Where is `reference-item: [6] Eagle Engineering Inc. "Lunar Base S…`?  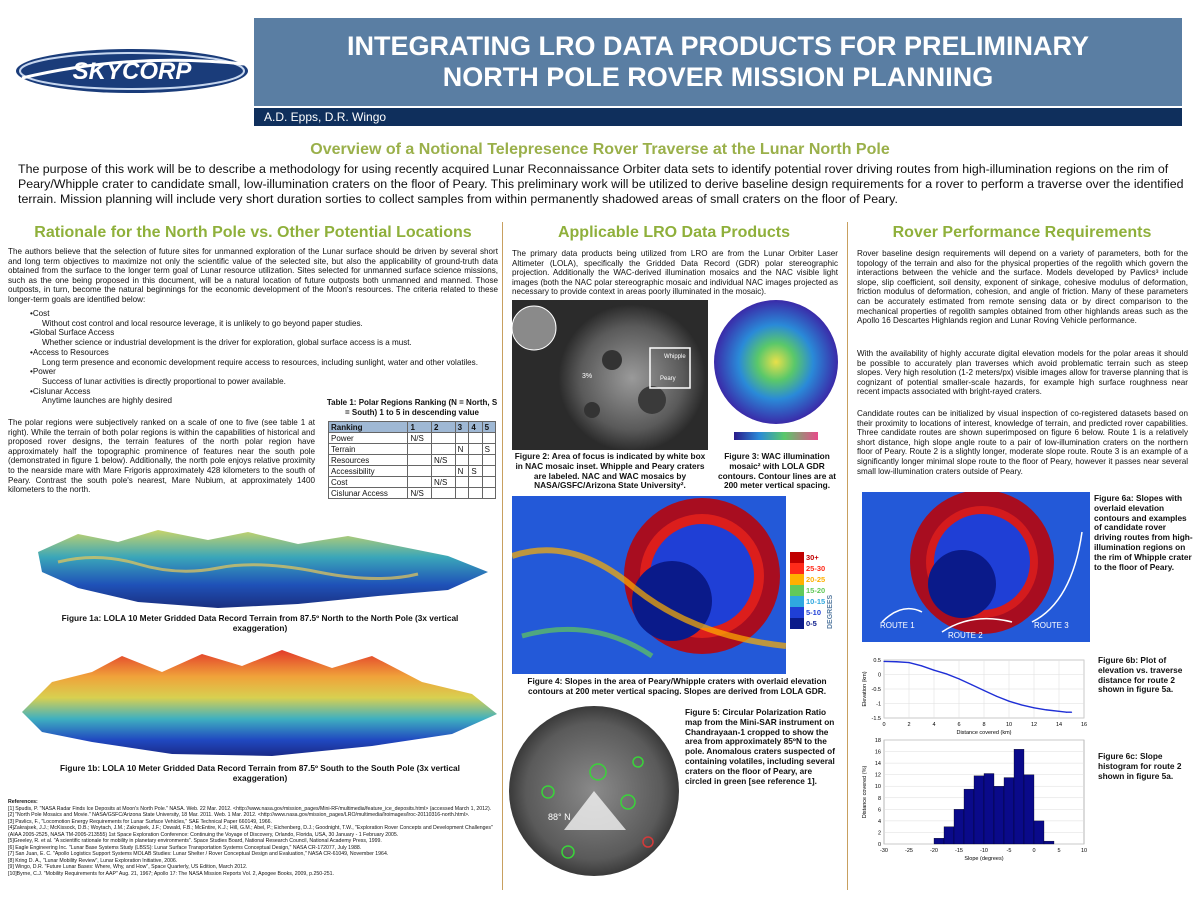
reference-item: [6] Eagle Engineering Inc. "Lunar Base S… is located at coordinates (185, 847).